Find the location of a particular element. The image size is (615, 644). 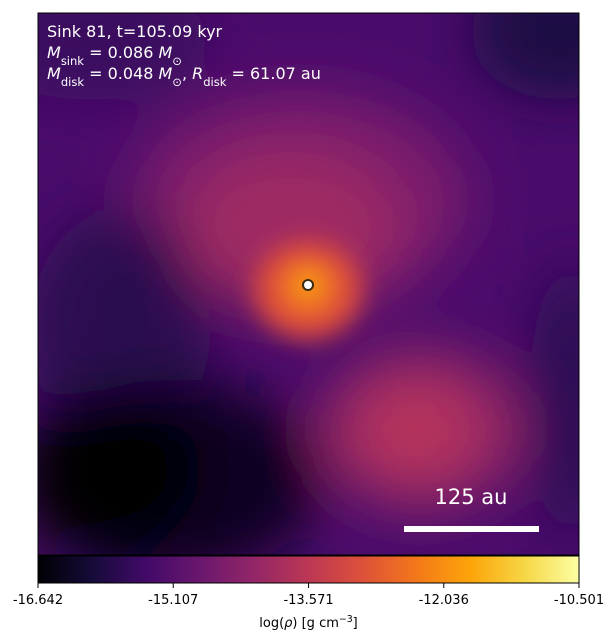

annotation: Sink 81, t=105.09 kyr is located at coordinates (135, 31).